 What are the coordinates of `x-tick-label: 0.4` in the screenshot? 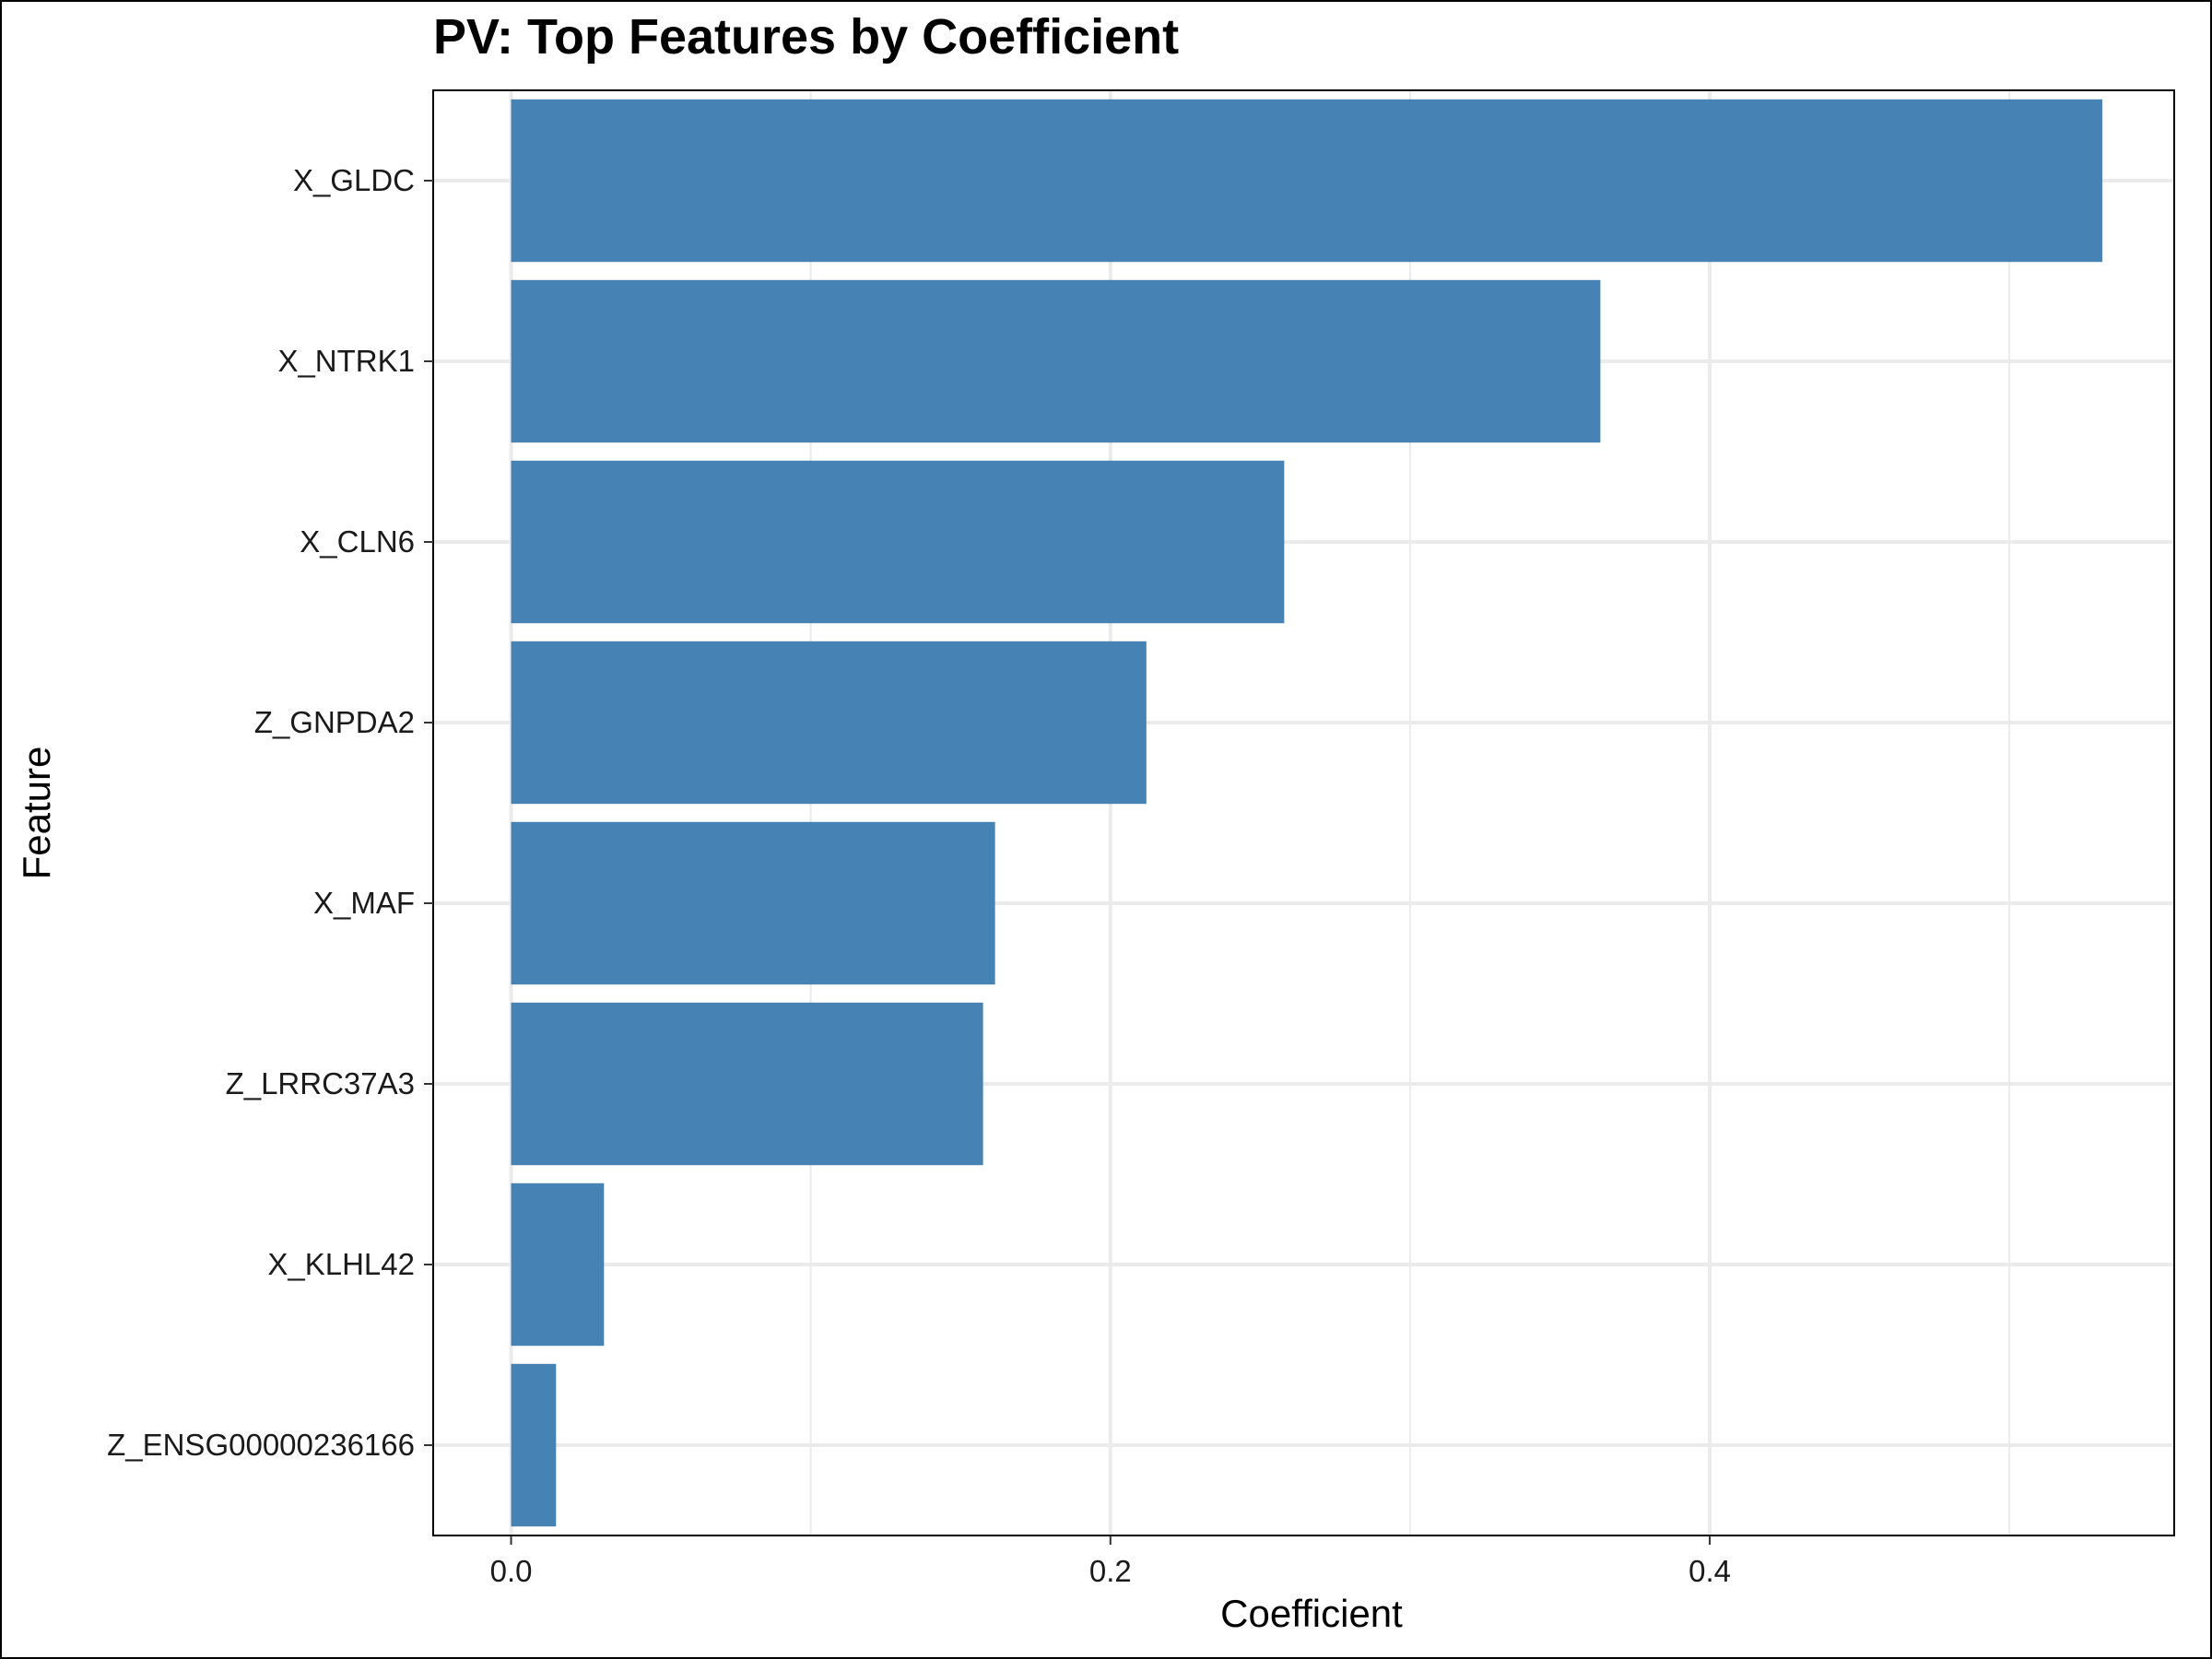 It's located at (1709, 1571).